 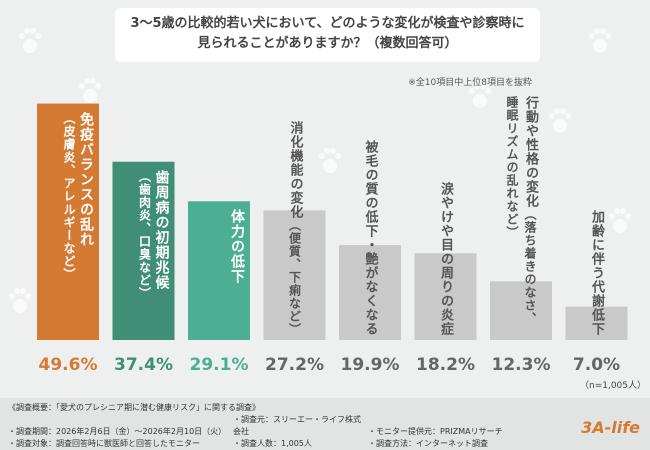 I want to click on category-name: 消化機能の変化, so click(x=295, y=170).